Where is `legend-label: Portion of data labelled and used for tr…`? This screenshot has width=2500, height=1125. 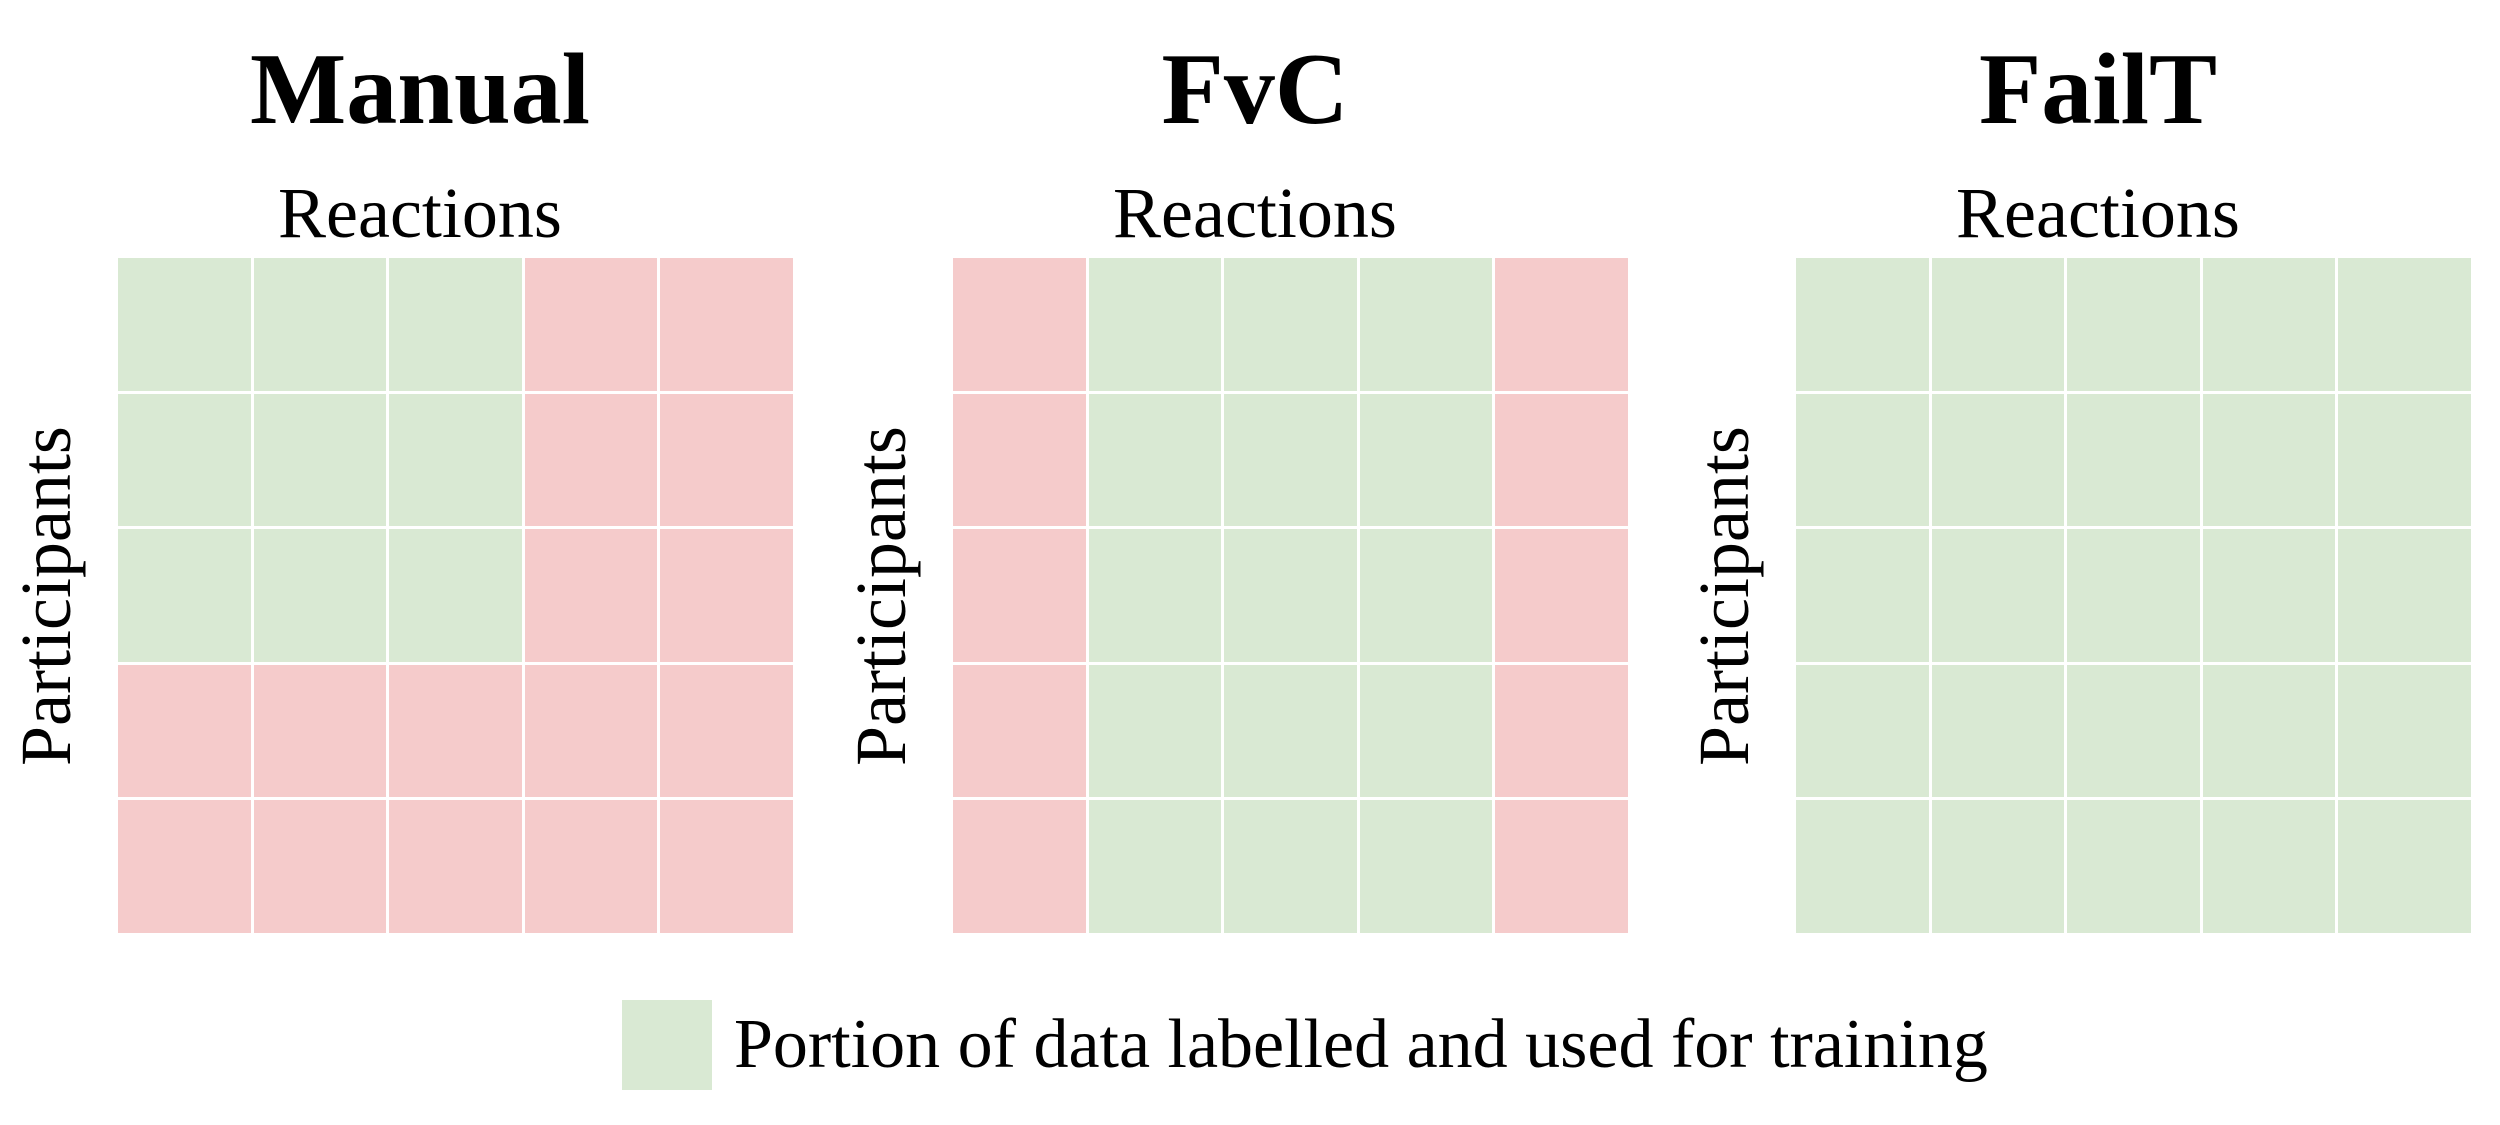
legend-label: Portion of data labelled and used for tr… is located at coordinates (1361, 1044).